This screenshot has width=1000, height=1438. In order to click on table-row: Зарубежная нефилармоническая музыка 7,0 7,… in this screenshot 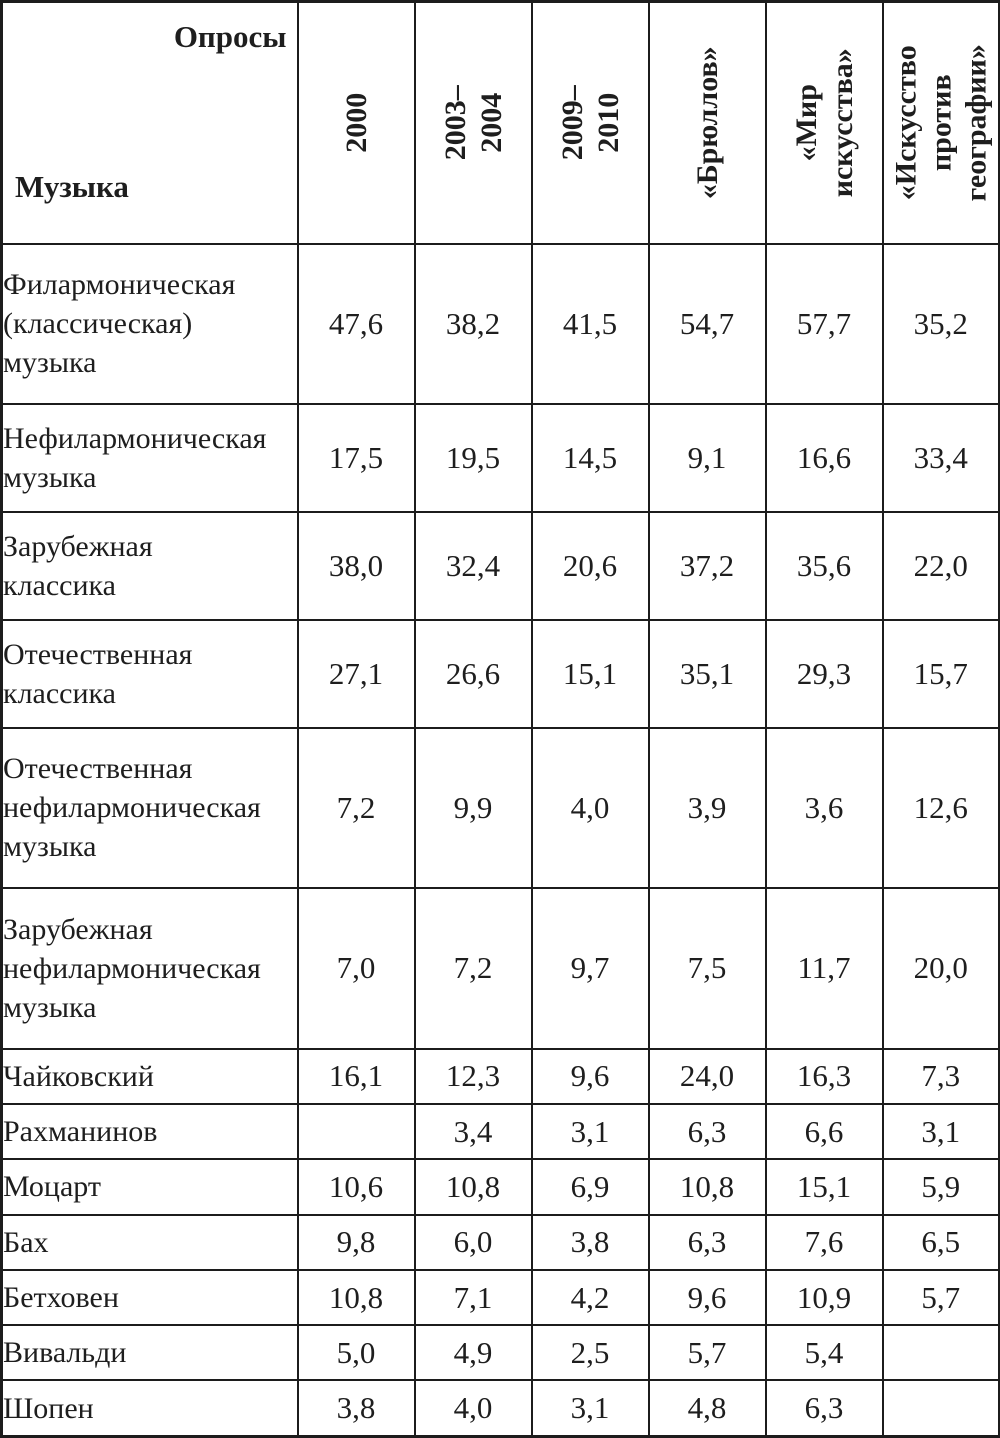, I will do `click(500, 968)`.